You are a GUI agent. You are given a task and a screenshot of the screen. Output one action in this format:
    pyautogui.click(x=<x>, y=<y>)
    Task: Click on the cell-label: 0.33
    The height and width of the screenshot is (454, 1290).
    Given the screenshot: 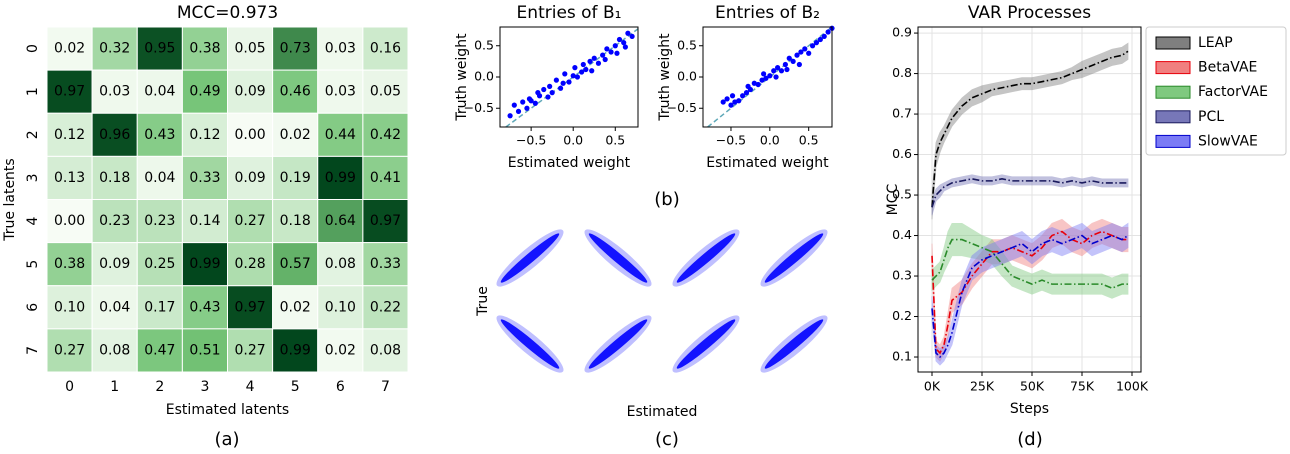 What is the action you would take?
    pyautogui.click(x=204, y=178)
    